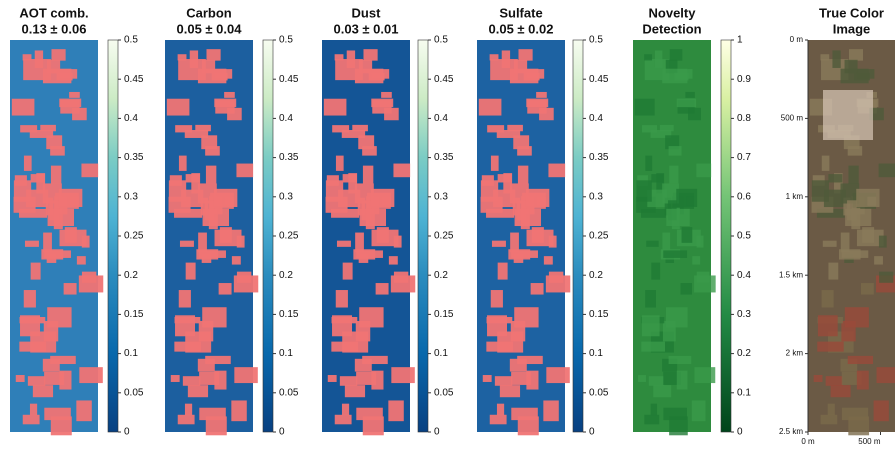  What do you see at coordinates (848, 115) in the screenshot?
I see `village-area` at bounding box center [848, 115].